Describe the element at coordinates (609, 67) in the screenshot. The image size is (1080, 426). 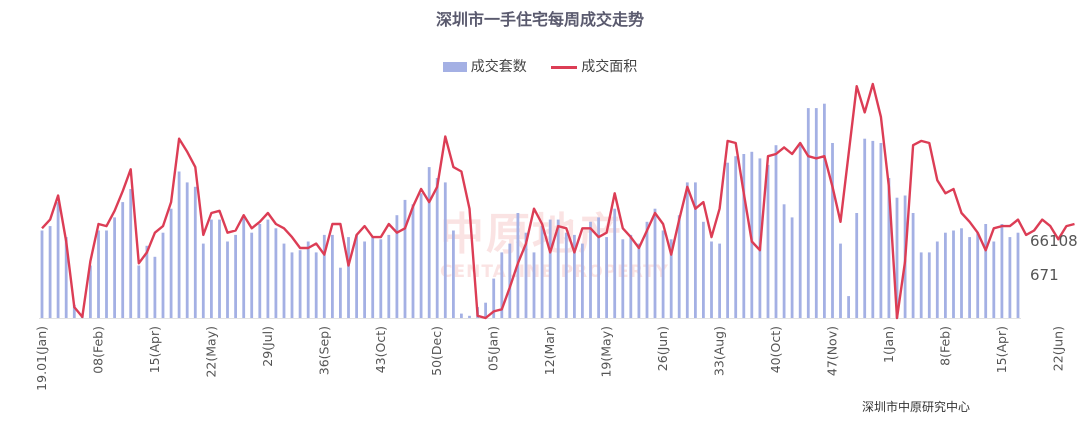
I see `legend-label-area: 成交面积` at that location.